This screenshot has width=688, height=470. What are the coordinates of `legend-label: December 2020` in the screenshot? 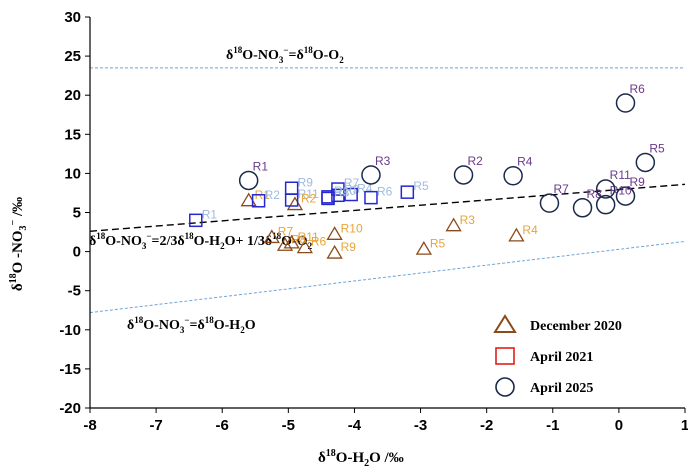 It's located at (576, 326).